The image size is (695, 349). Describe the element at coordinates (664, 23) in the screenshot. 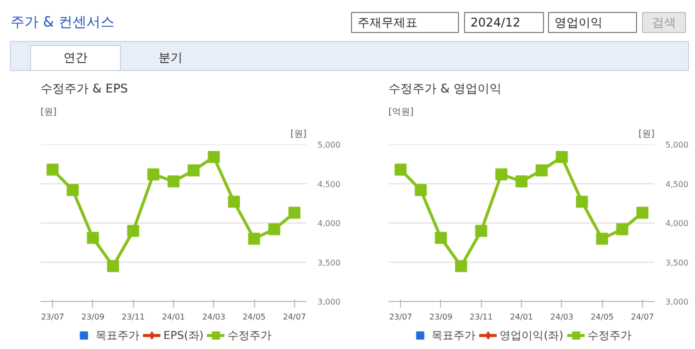

I see `text: 검색` at that location.